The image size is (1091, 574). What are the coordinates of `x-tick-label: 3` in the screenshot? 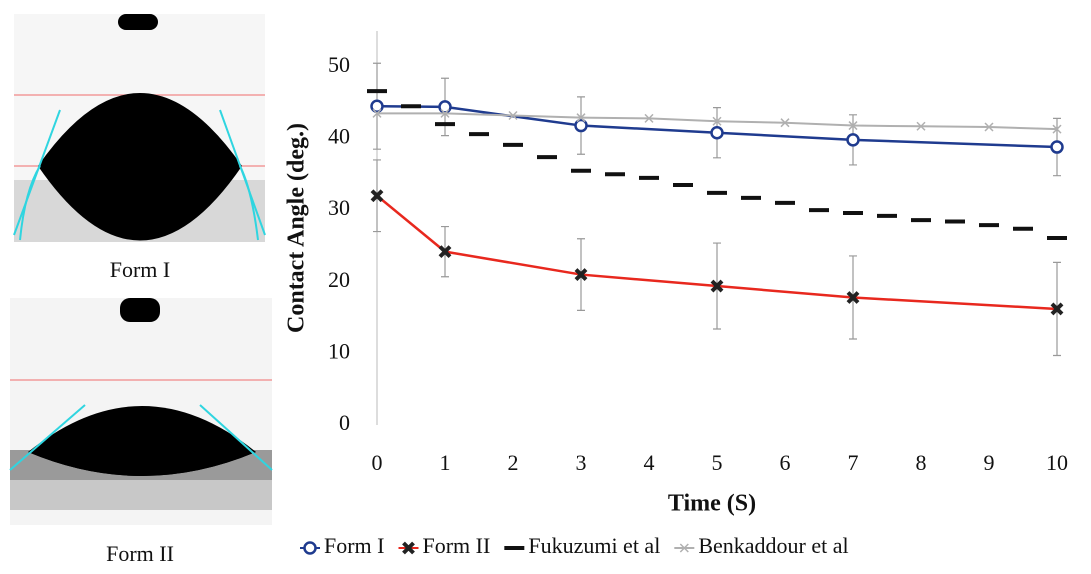 It's located at (581, 462).